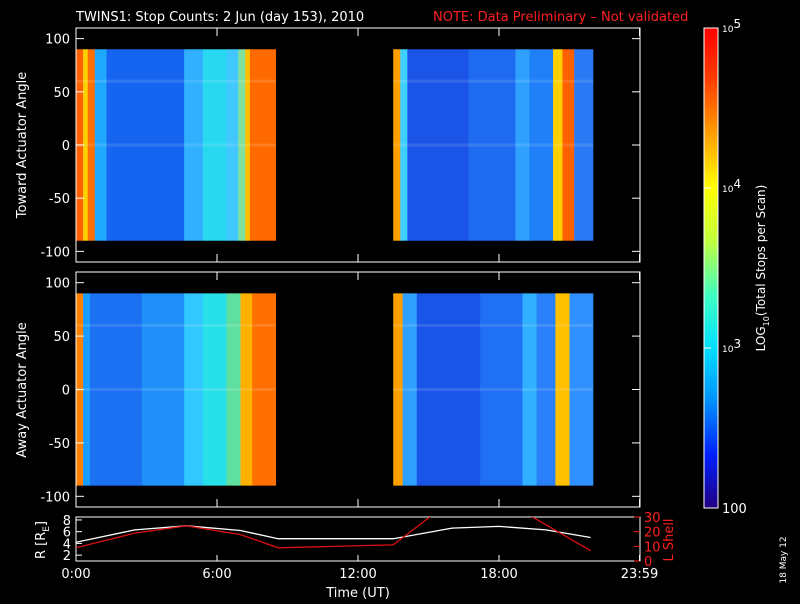  What do you see at coordinates (216, 574) in the screenshot?
I see `time-tick-label: 6:00` at bounding box center [216, 574].